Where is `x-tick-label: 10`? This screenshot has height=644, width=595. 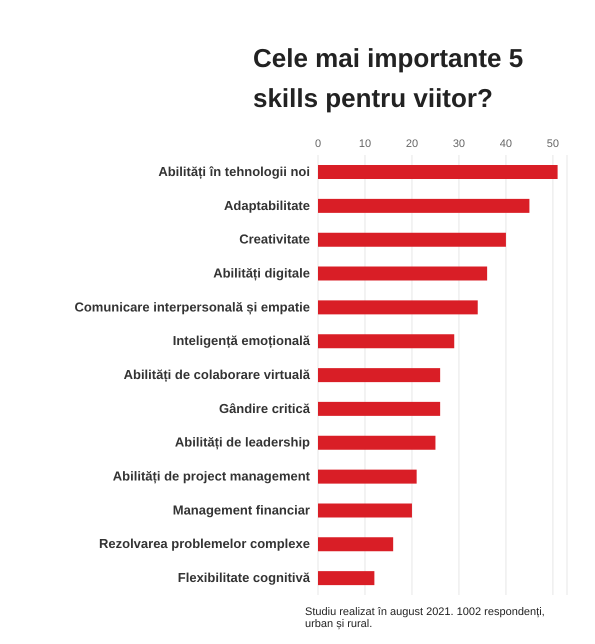 x-tick-label: 10 is located at coordinates (365, 144).